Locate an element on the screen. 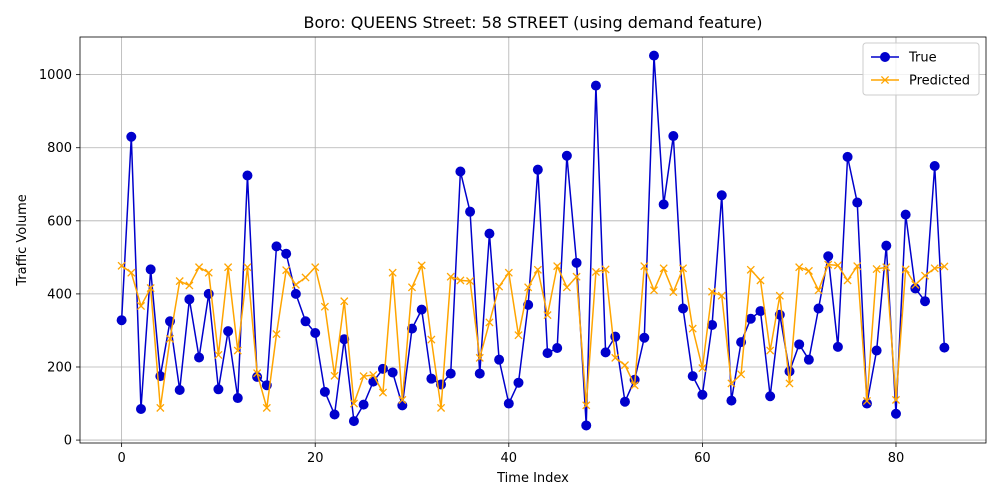  y-tick-label: 200 is located at coordinates (59, 367).